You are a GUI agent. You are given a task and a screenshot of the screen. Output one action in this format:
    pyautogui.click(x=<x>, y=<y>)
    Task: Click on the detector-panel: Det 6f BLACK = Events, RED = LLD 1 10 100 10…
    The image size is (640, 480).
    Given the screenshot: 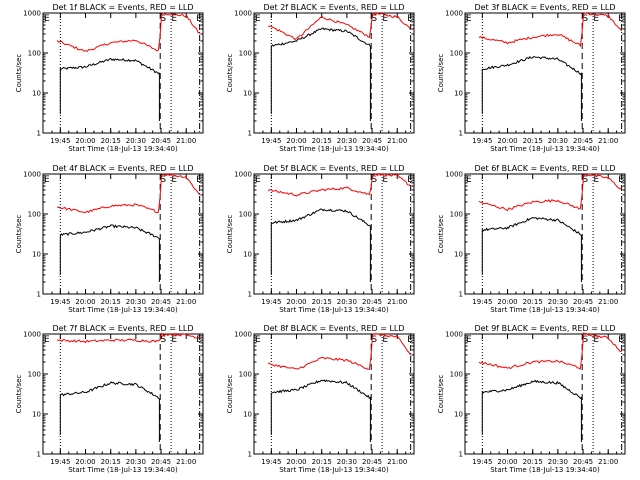 What is the action you would take?
    pyautogui.click(x=531, y=239)
    